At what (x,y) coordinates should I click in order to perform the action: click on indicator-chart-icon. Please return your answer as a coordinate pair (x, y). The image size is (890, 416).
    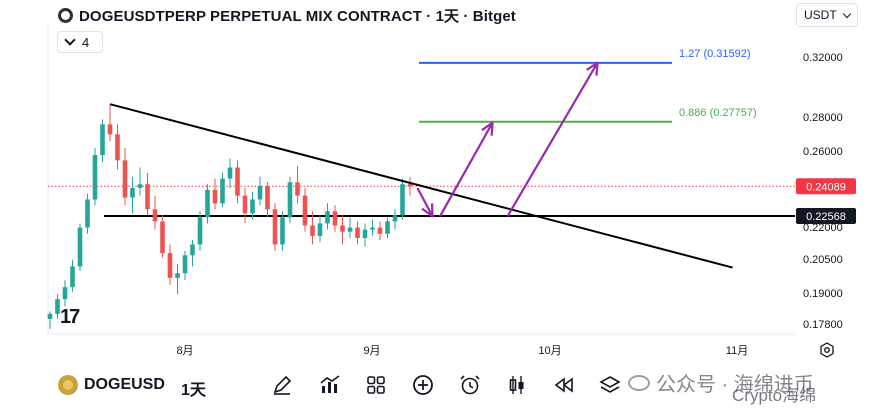
    Looking at the image, I should click on (330, 385).